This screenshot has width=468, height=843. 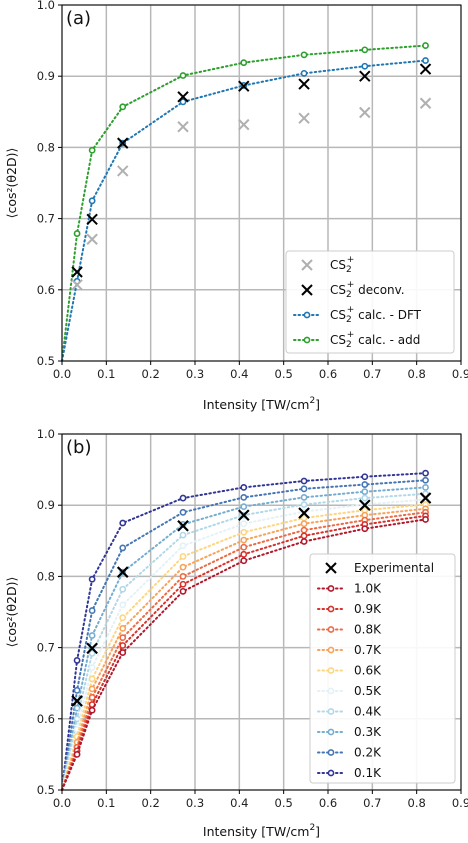 What do you see at coordinates (368, 650) in the screenshot?
I see `legend-label: 0.7K` at bounding box center [368, 650].